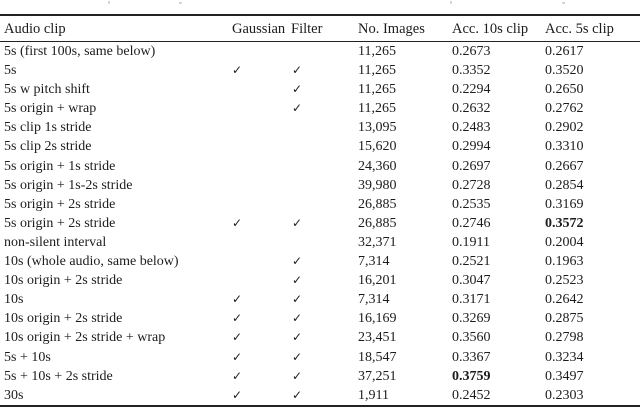 Image resolution: width=640 pixels, height=411 pixels. What do you see at coordinates (377, 319) in the screenshot?
I see `no-images-value: 16,169` at bounding box center [377, 319].